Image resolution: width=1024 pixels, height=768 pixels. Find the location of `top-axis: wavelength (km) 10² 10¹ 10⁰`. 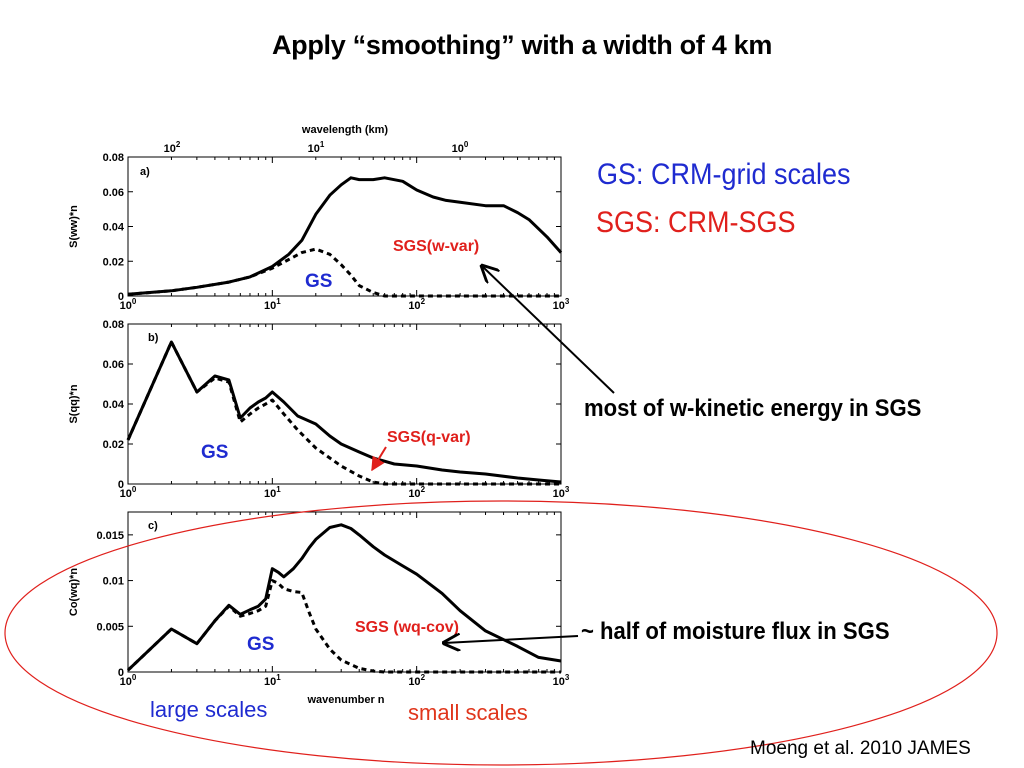

top-axis: wavelength (km) 10² 10¹ 10⁰ is located at coordinates (316, 139).